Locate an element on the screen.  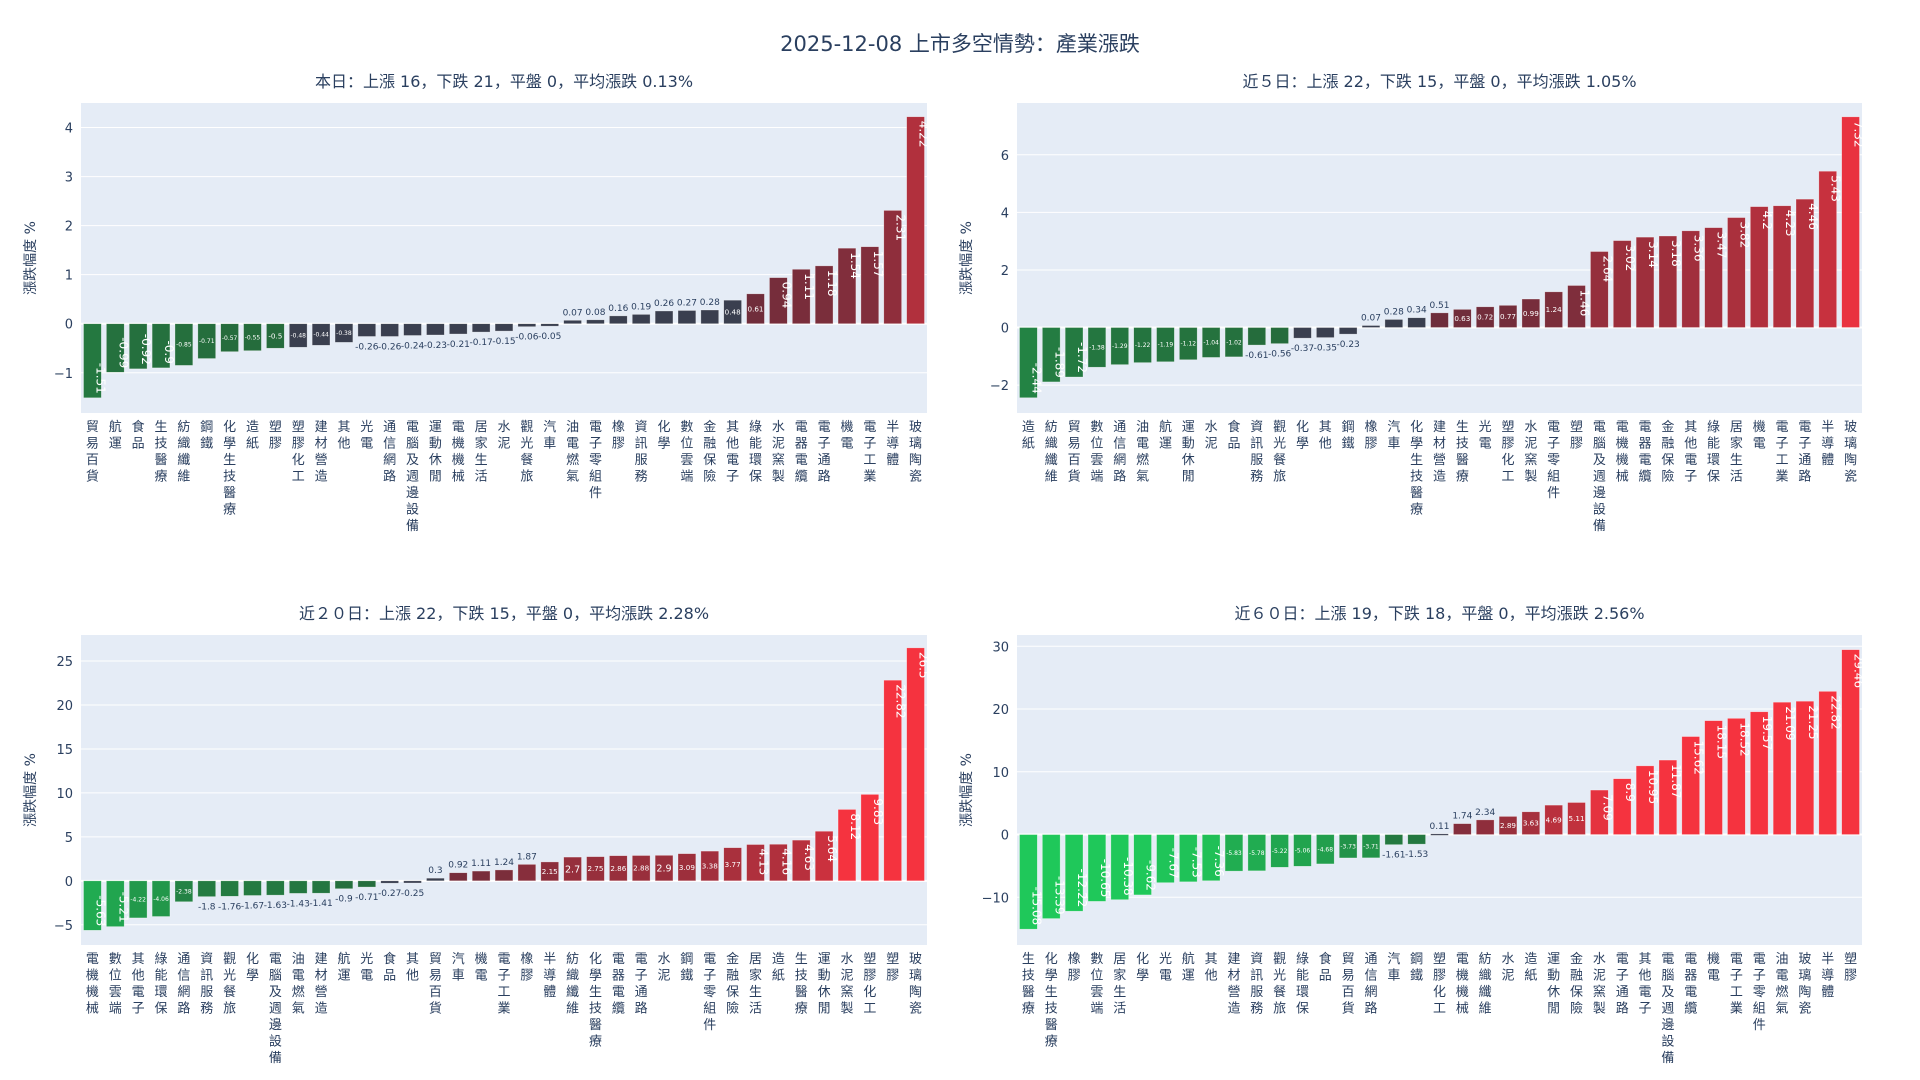
data-label: -0.56 is located at coordinates (1280, 355).